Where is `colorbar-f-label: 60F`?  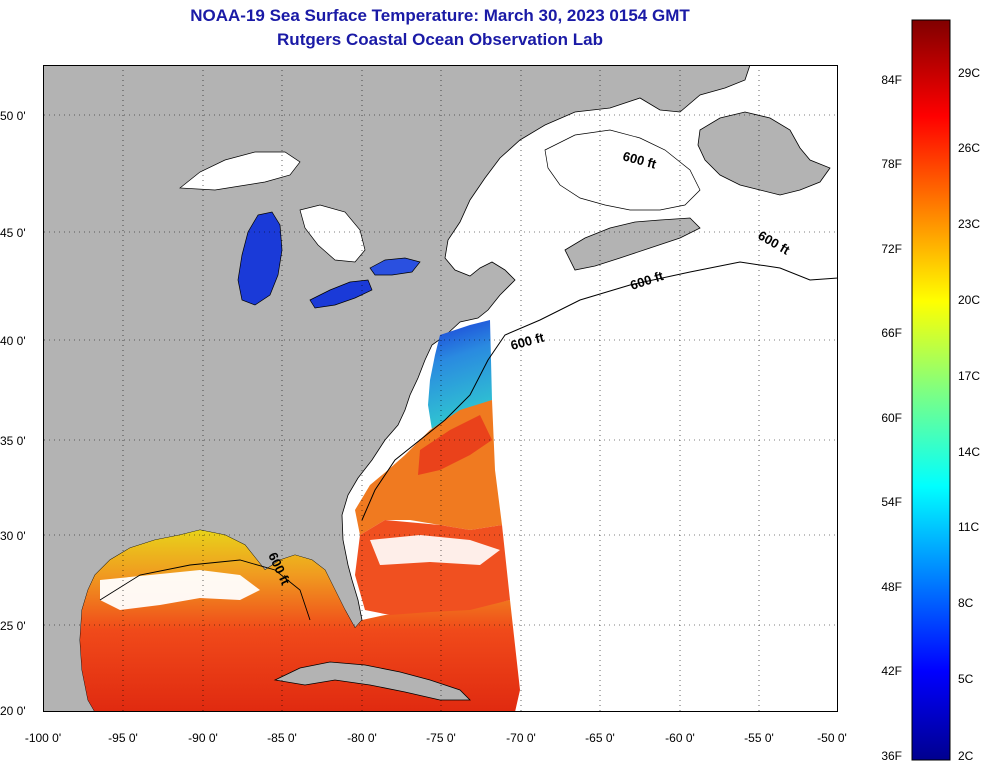 colorbar-f-label: 60F is located at coordinates (891, 418).